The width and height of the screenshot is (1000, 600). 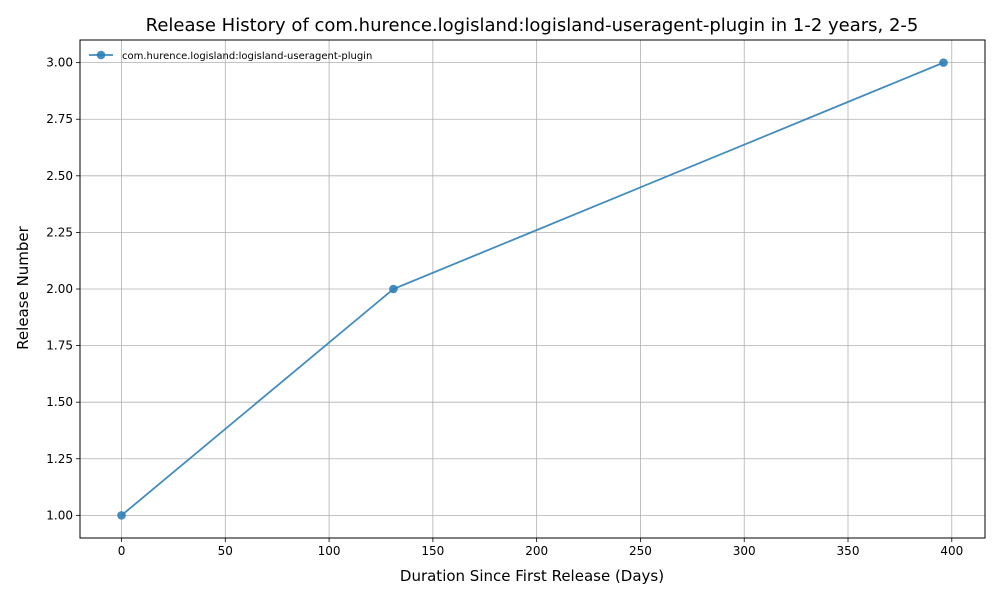 What do you see at coordinates (532, 576) in the screenshot?
I see `x-axis-title: Duration Since First Release (Days)` at bounding box center [532, 576].